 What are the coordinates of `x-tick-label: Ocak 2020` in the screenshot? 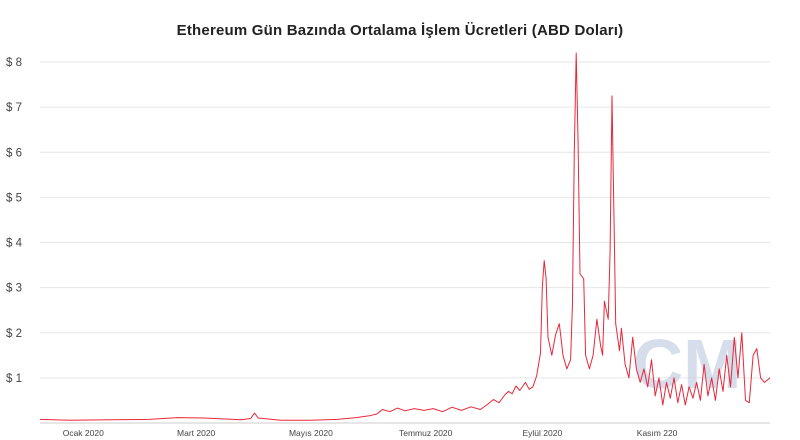 It's located at (83, 433).